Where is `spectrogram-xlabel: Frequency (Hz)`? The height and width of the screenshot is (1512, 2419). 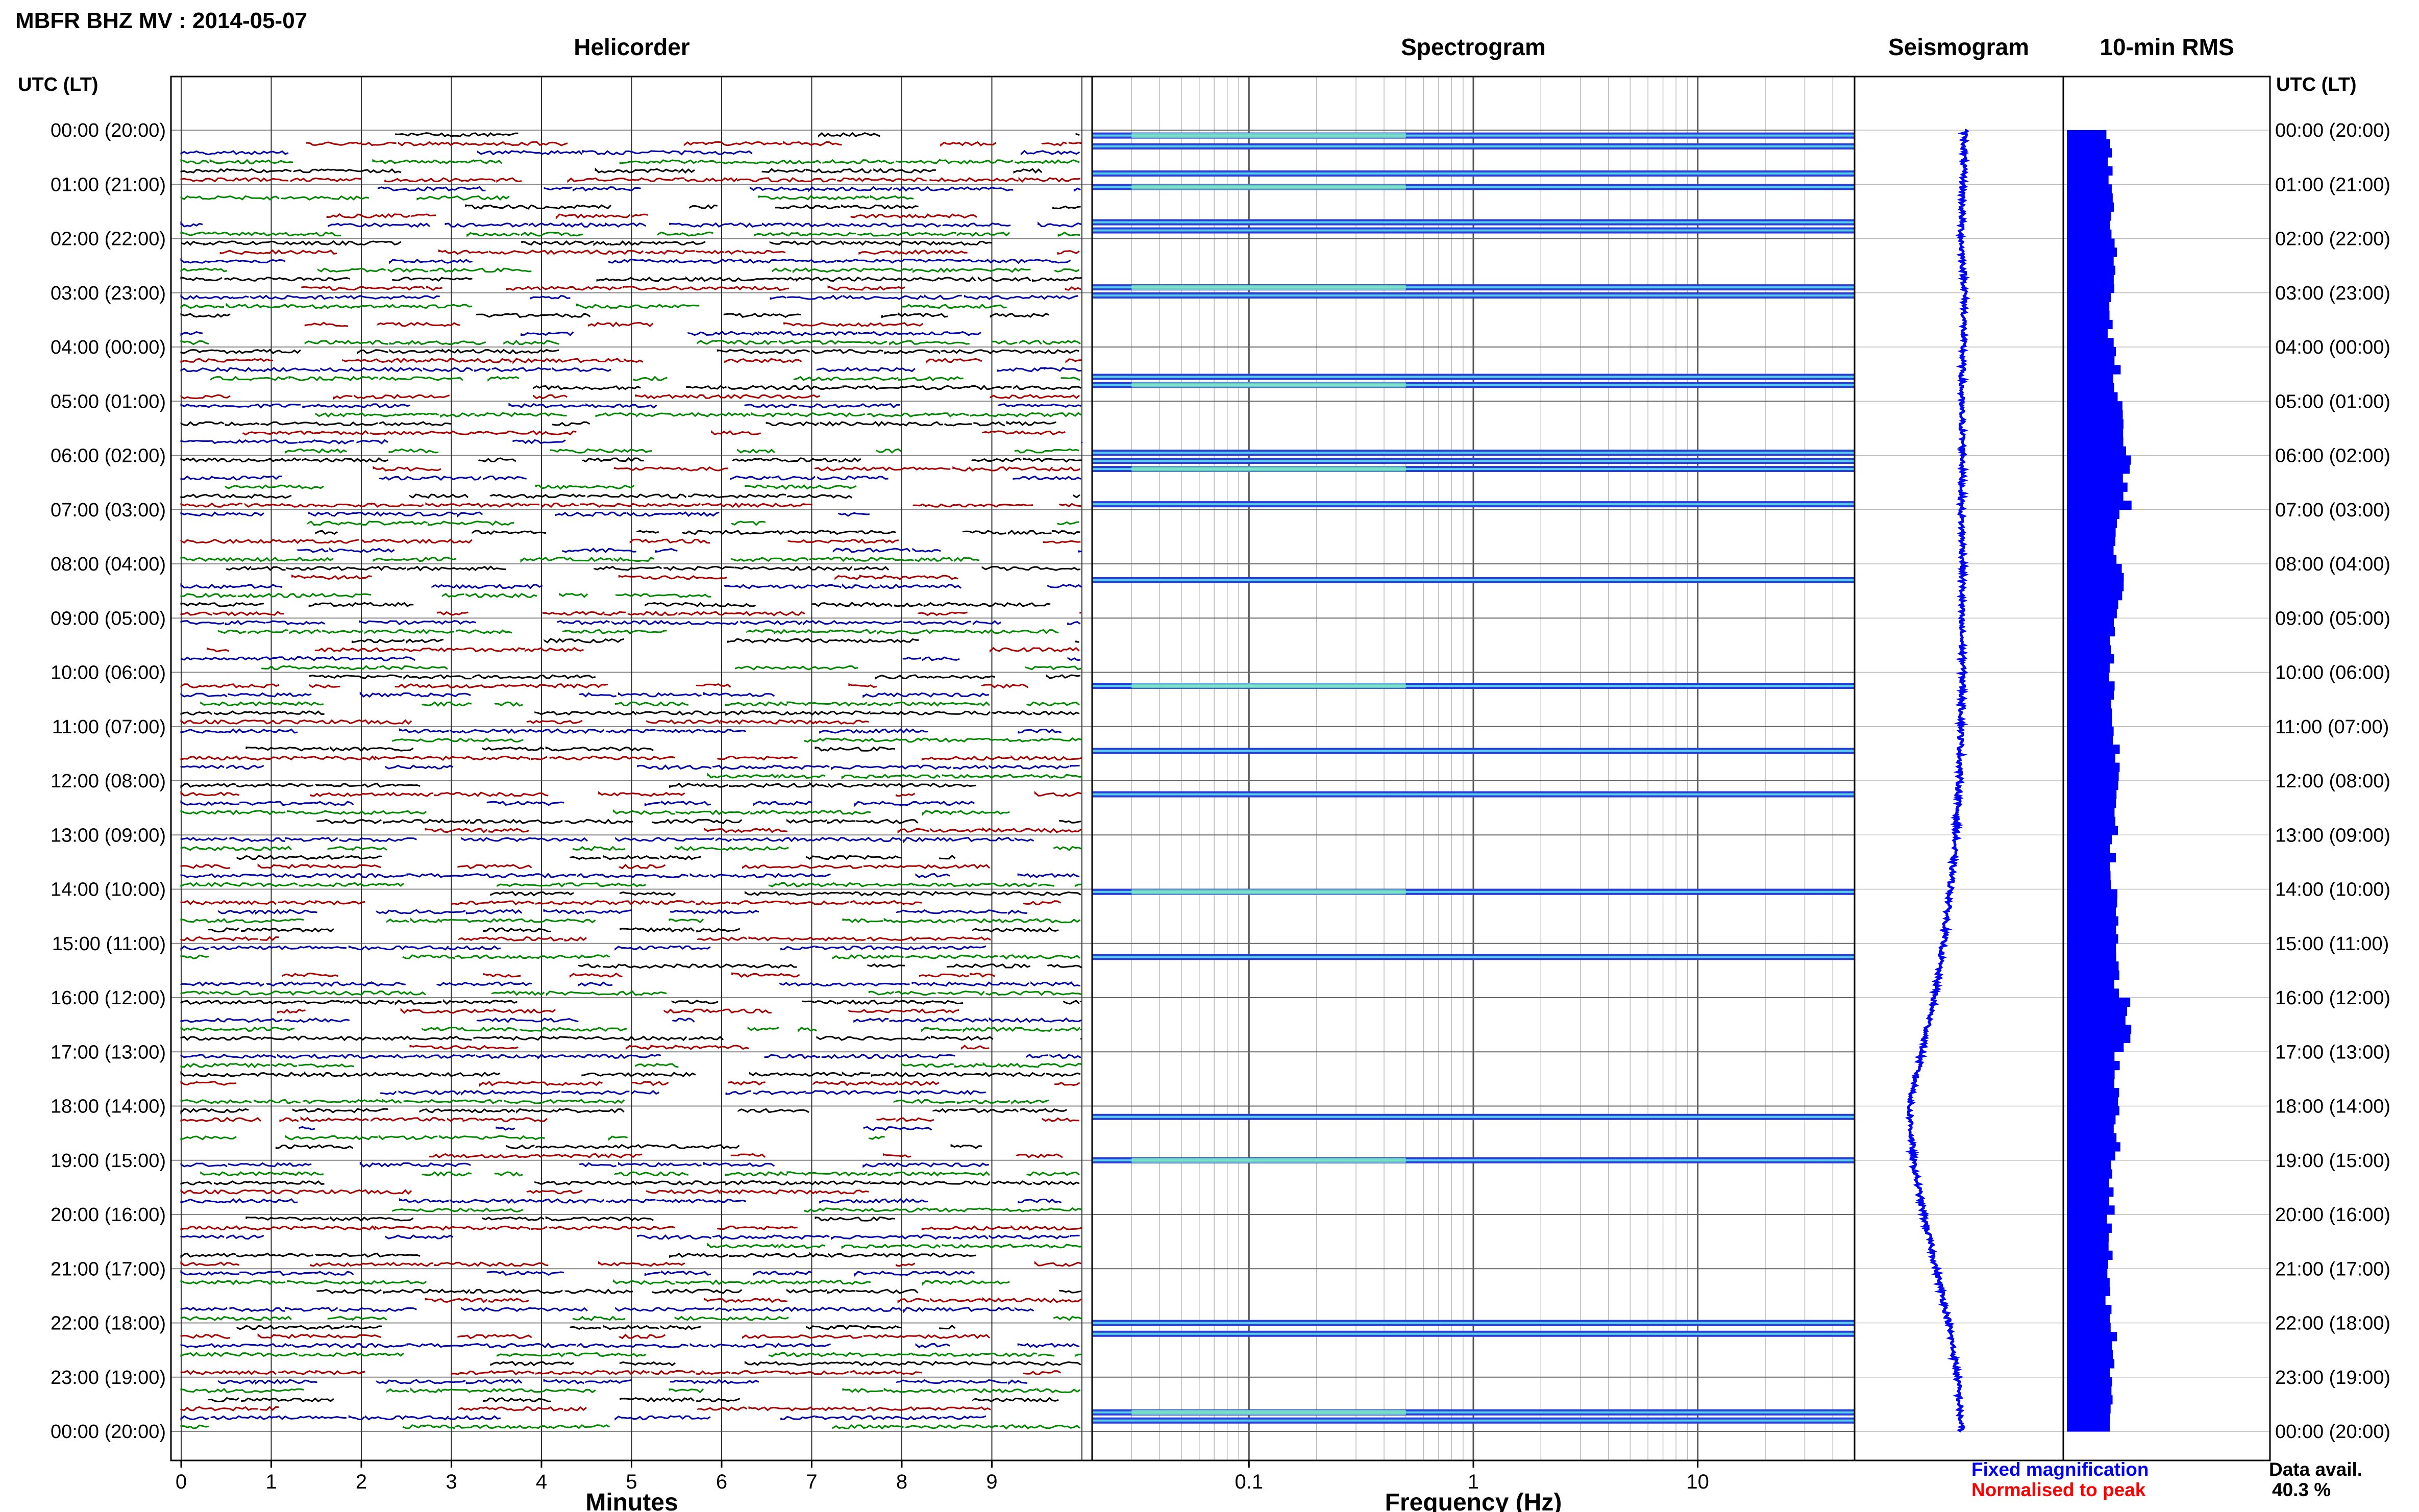
spectrogram-xlabel: Frequency (Hz) is located at coordinates (1473, 1500).